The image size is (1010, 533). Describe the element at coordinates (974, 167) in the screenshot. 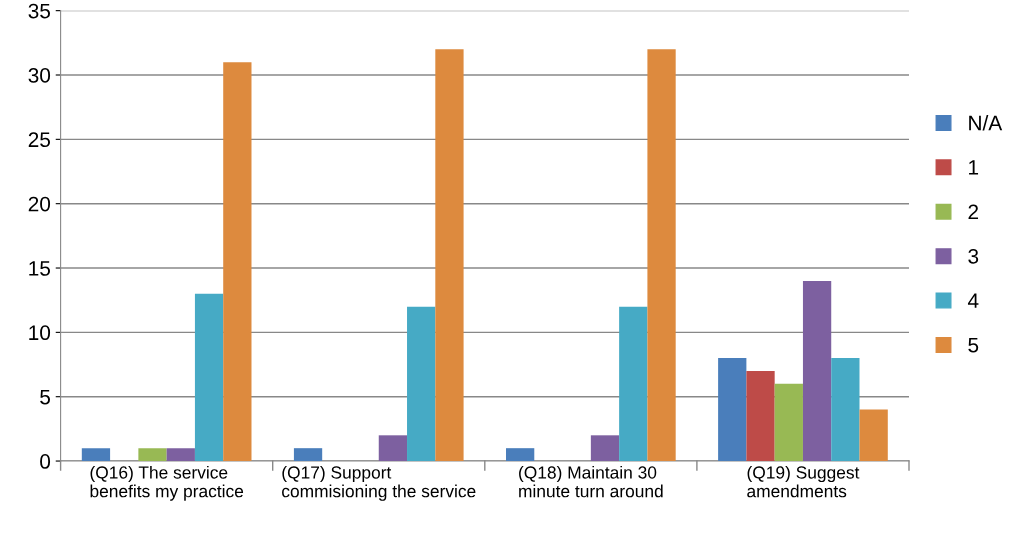

I see `legend-label: 1` at that location.